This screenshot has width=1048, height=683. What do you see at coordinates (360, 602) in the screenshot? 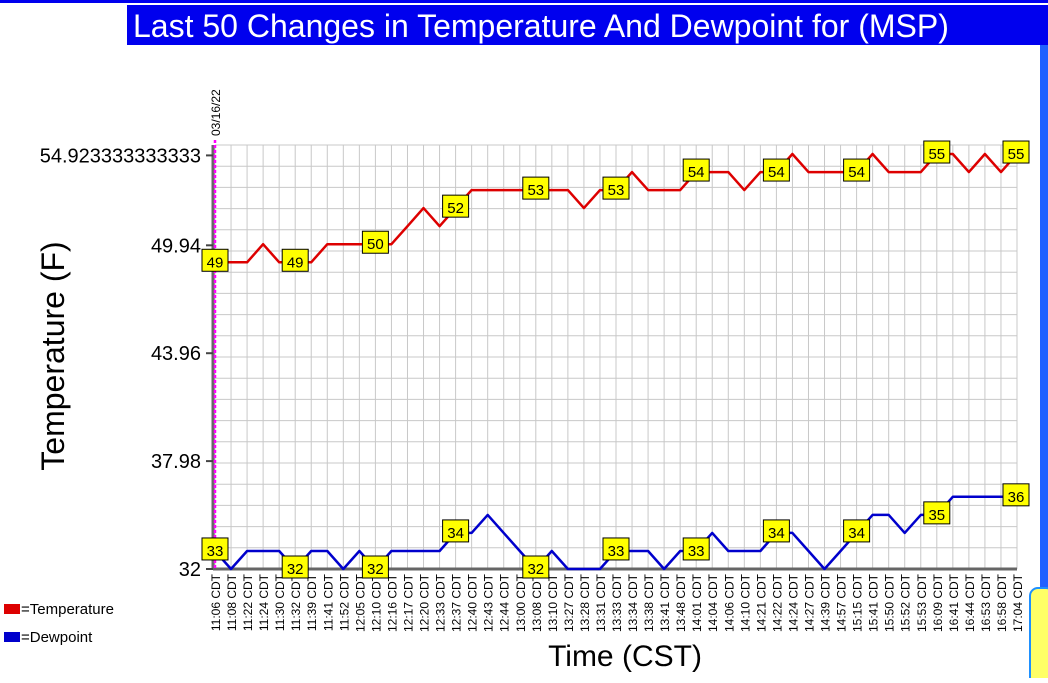
I see `x-tick-label: 12:05 CDT` at bounding box center [360, 602].